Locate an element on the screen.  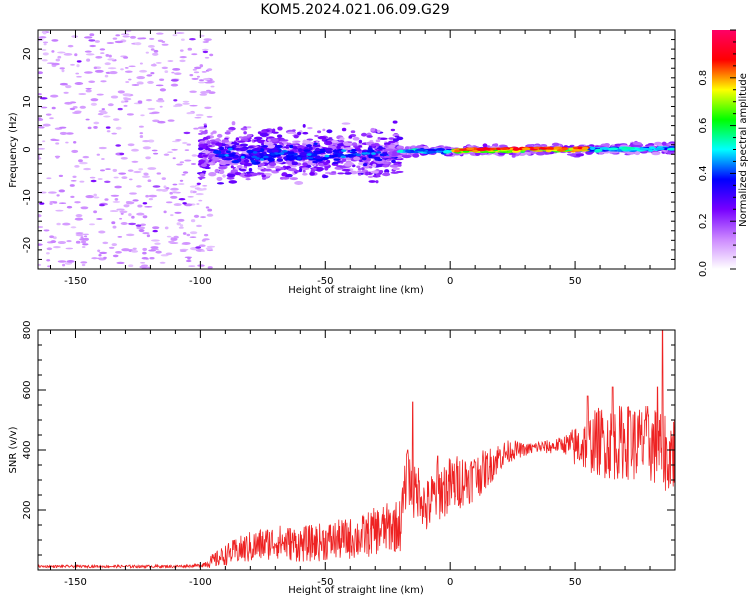
y-tick-label: 20 is located at coordinates (27, 54).